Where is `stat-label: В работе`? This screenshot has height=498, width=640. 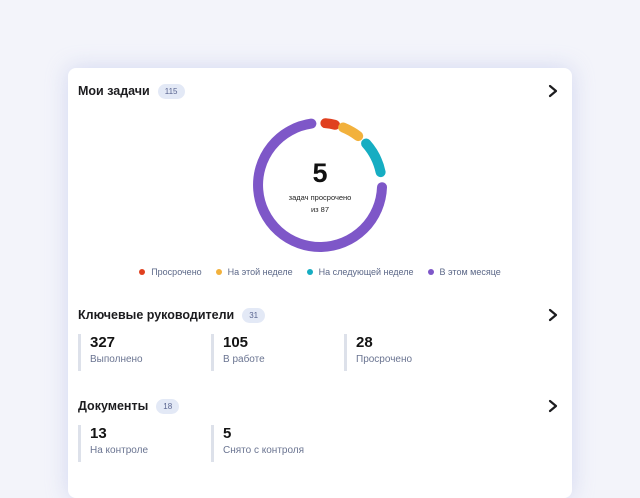
stat-label: В работе is located at coordinates (244, 359).